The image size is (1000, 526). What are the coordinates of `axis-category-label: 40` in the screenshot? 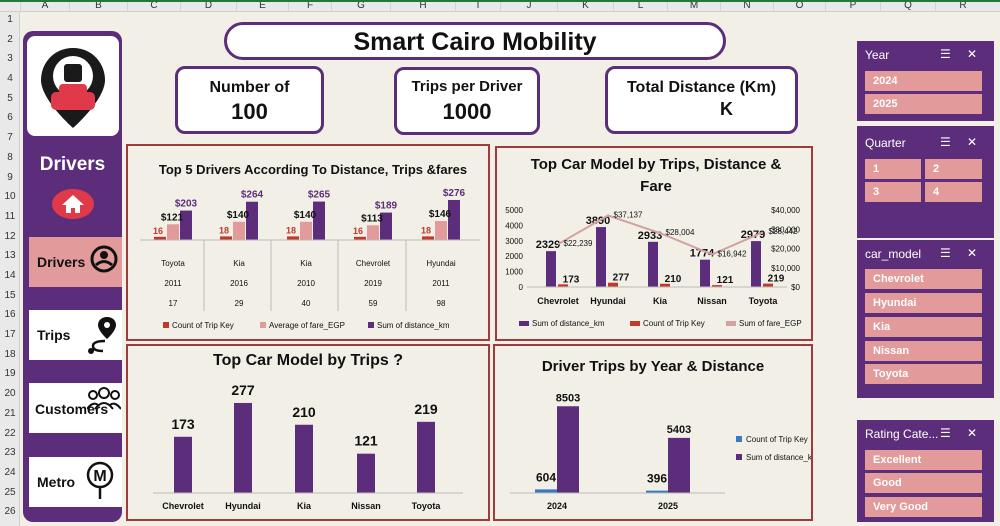 It's located at (306, 303).